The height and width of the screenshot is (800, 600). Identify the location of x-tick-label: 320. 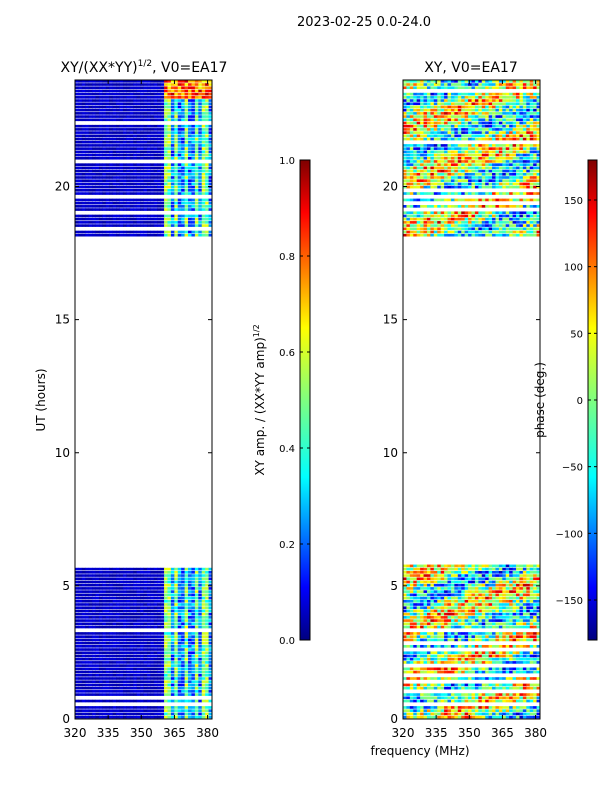
(75, 733).